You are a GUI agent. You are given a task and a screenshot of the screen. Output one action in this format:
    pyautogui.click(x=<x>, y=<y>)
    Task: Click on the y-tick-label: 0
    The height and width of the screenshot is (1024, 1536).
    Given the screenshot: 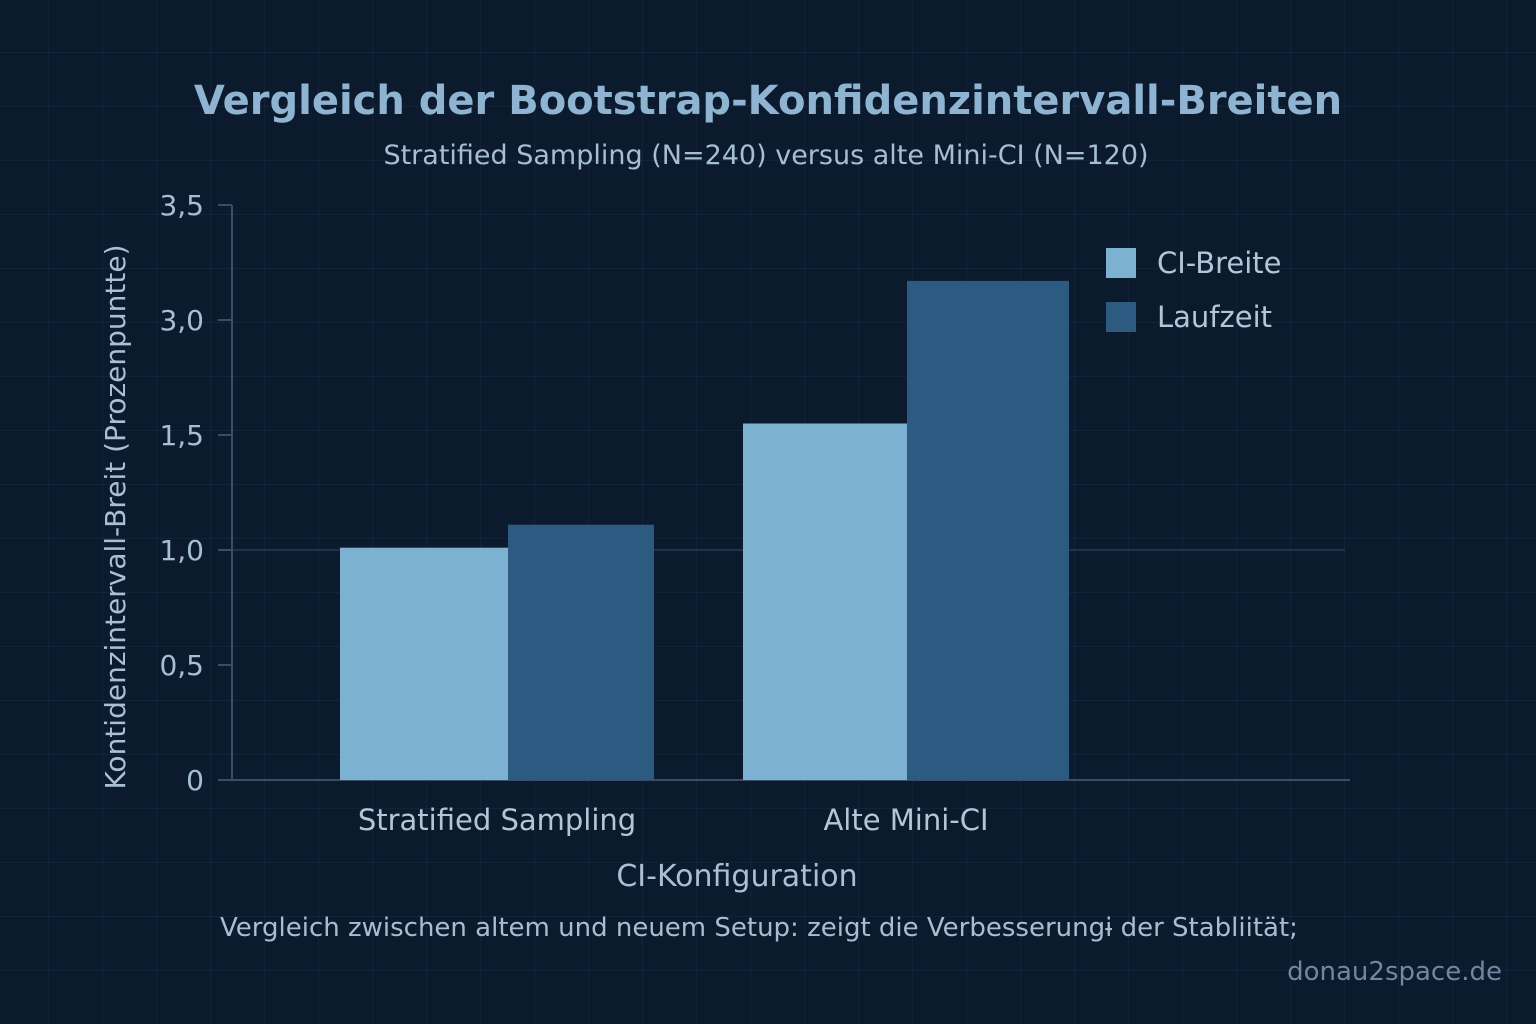 What is the action you would take?
    pyautogui.click(x=195, y=780)
    